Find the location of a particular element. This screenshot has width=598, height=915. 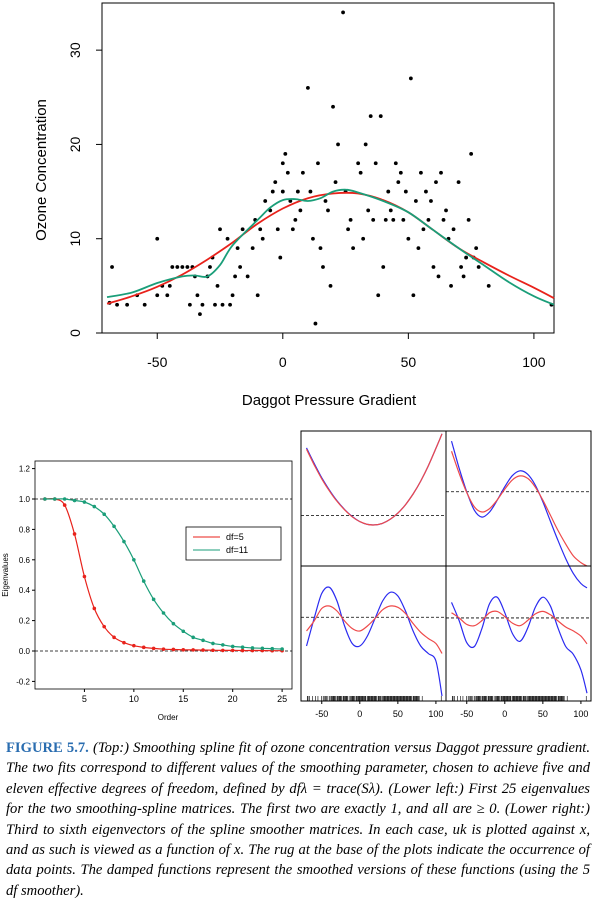

eigenvector-4-smoothed is located at coordinates (519, 509).